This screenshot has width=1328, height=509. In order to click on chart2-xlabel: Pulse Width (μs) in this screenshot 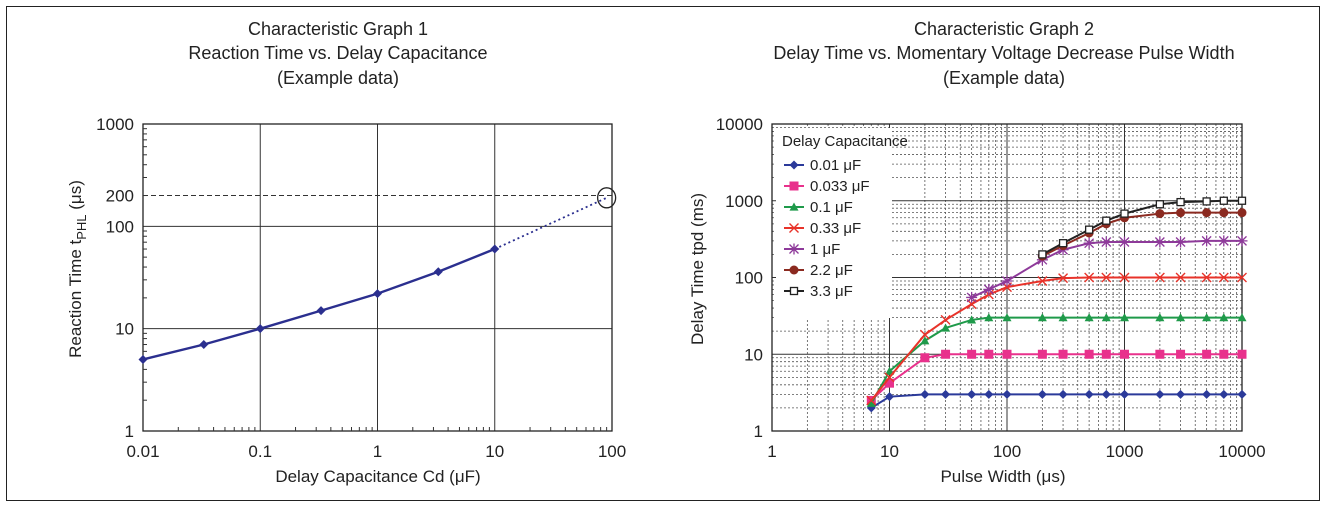, I will do `click(1002, 476)`.